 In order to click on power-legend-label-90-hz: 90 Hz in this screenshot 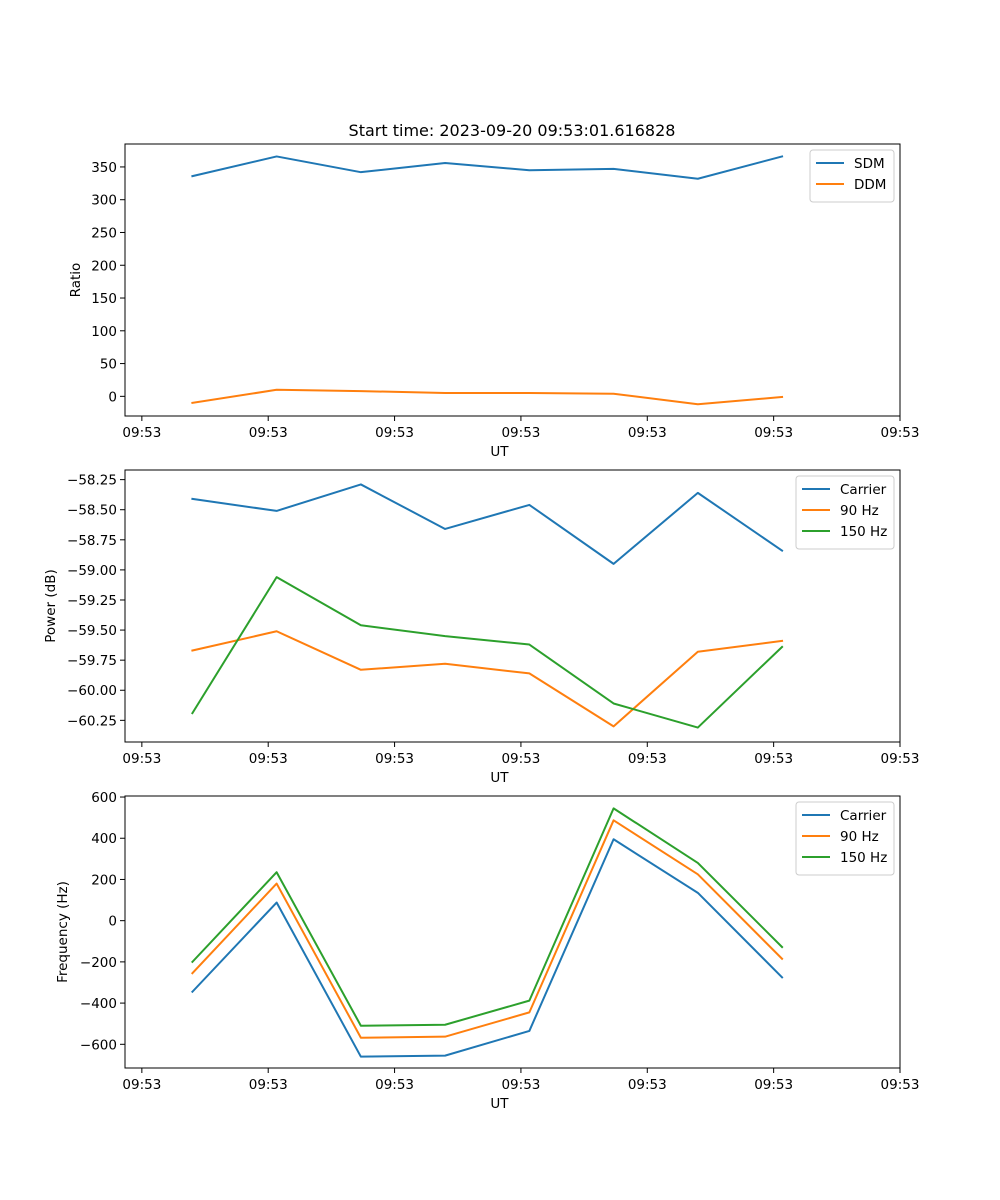, I will do `click(859, 511)`.